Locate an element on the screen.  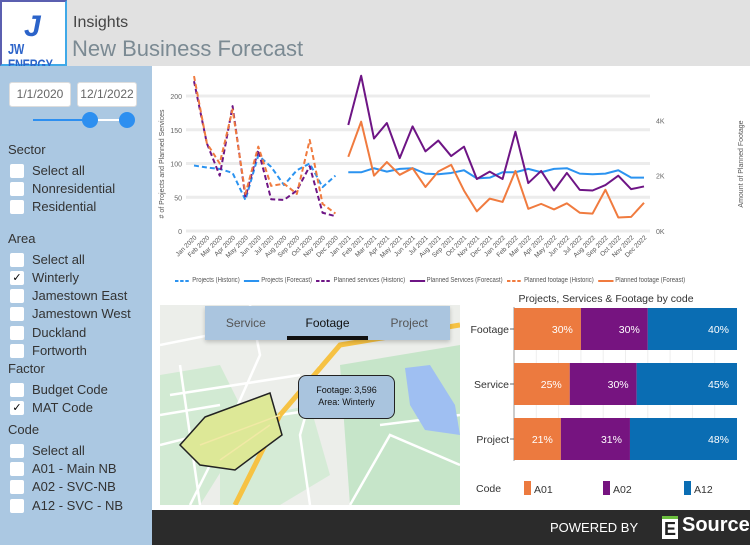
data-label: 40% is located at coordinates (718, 330).